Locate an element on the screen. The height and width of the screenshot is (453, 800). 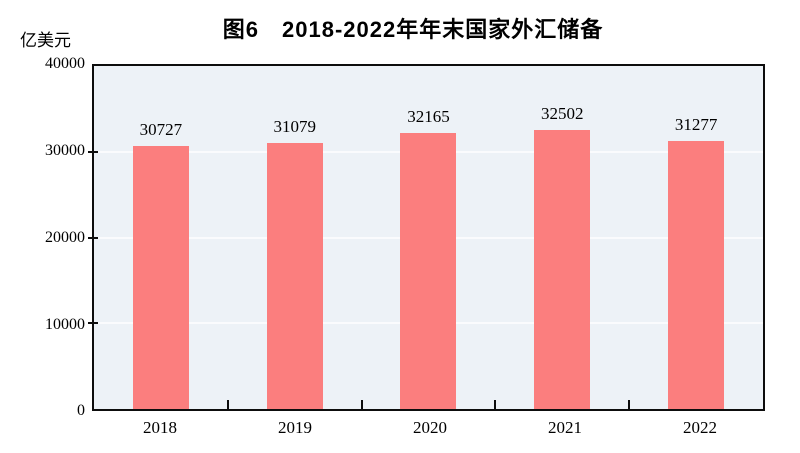
bar-group-2020: 32165 is located at coordinates (429, 237).